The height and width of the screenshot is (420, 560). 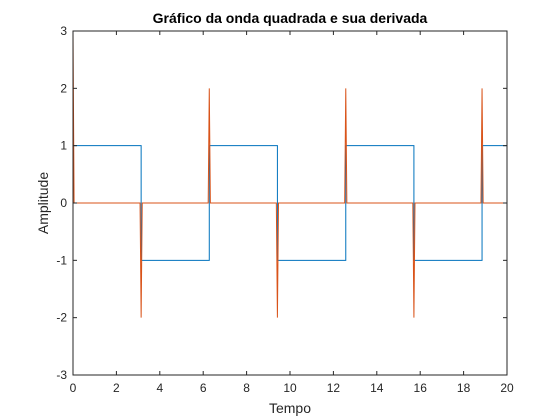 What do you see at coordinates (421, 388) in the screenshot?
I see `x-tick-label: 16` at bounding box center [421, 388].